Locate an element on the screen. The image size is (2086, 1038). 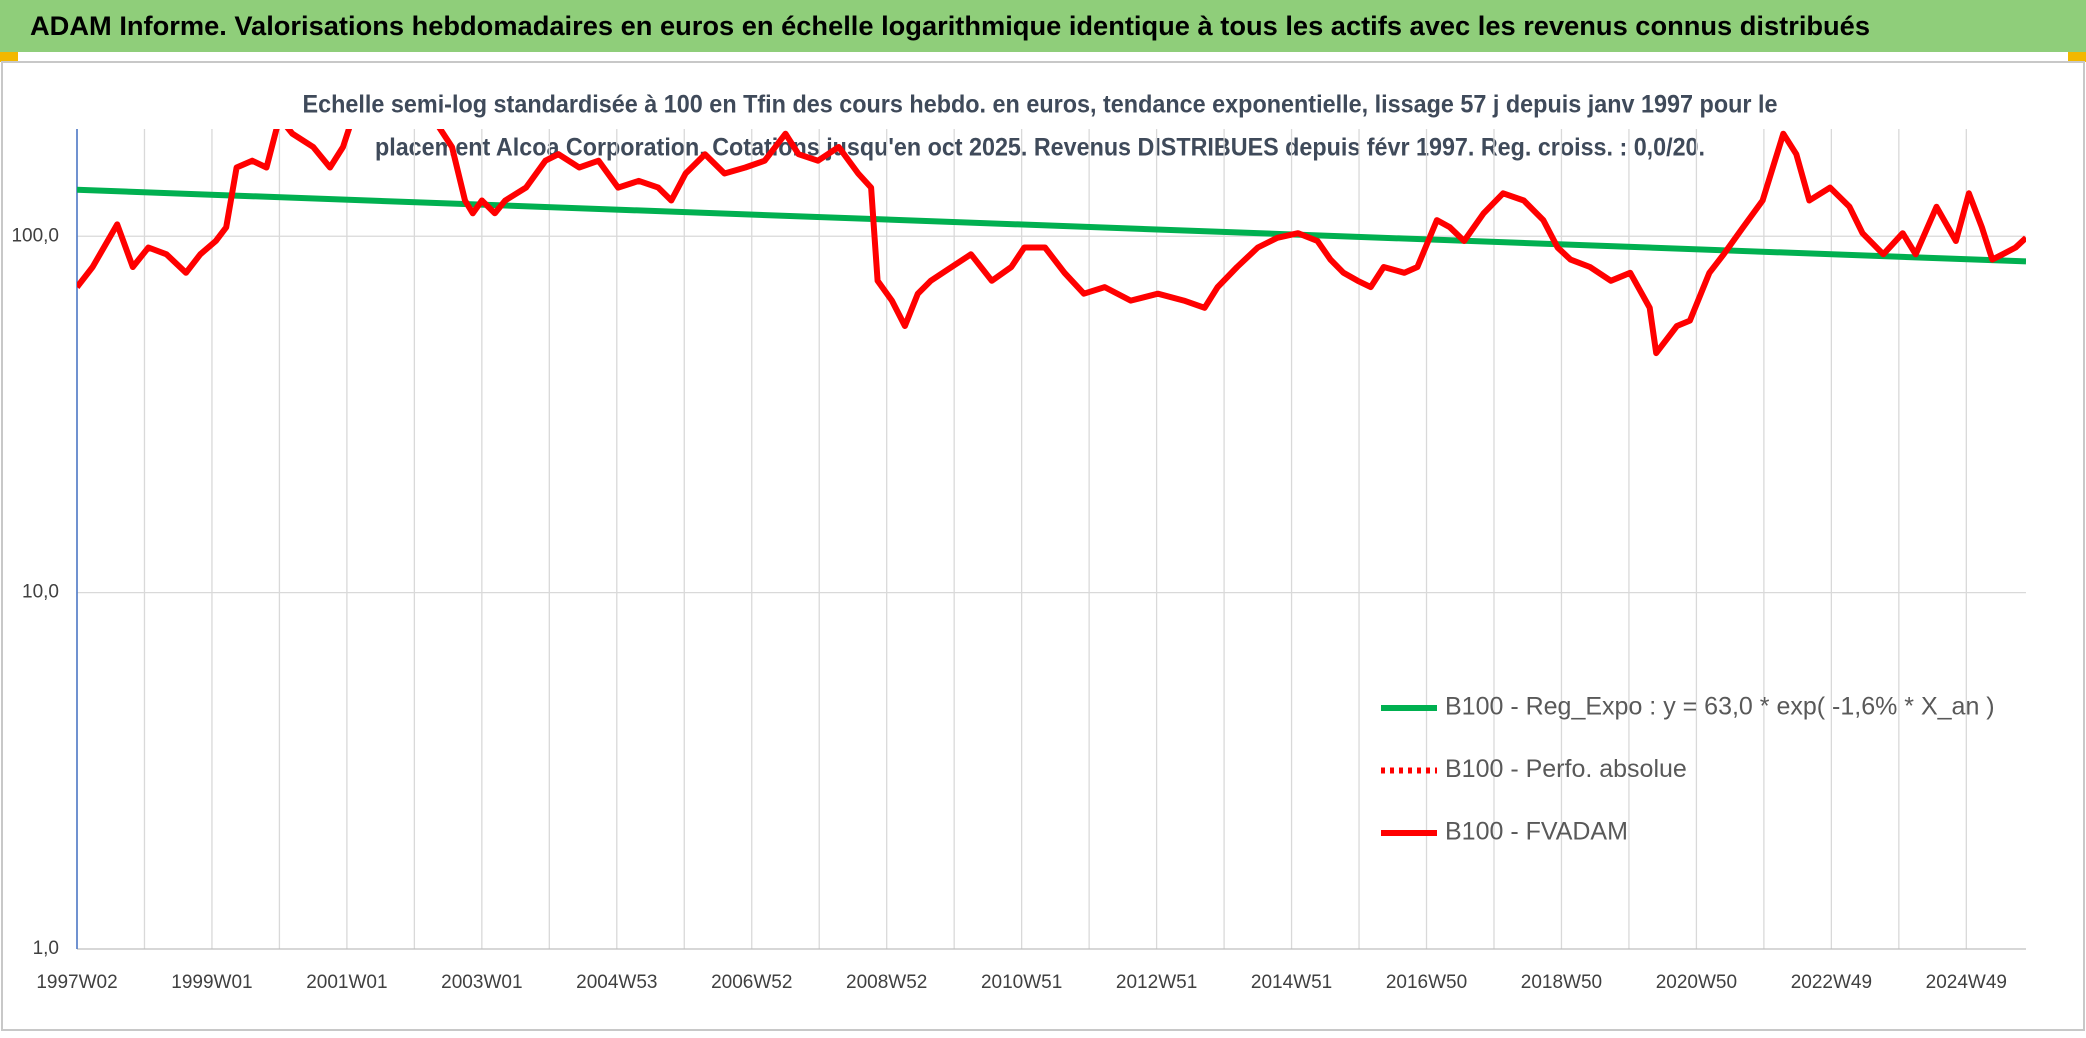
x-tick-label: 2018W50 is located at coordinates (1561, 982).